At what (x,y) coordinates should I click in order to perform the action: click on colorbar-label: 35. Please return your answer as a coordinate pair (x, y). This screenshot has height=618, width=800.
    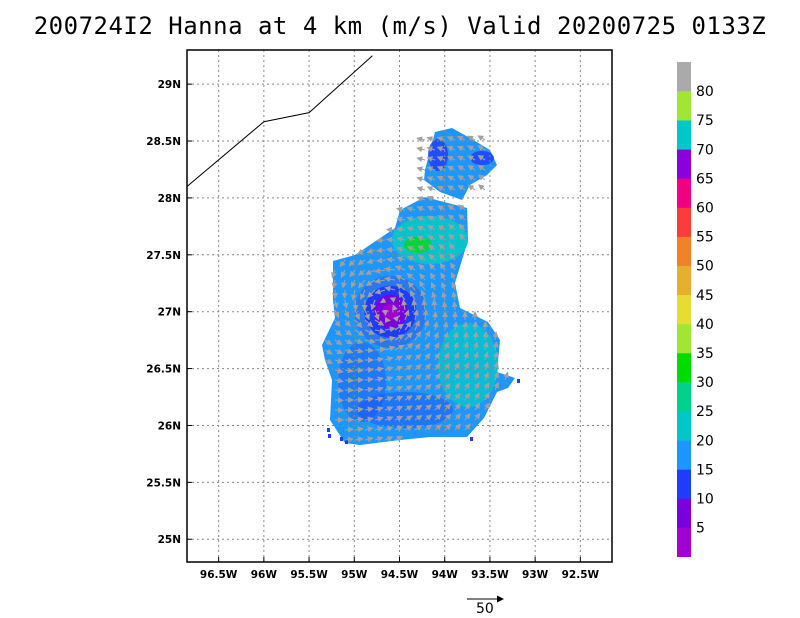
    Looking at the image, I should click on (705, 354).